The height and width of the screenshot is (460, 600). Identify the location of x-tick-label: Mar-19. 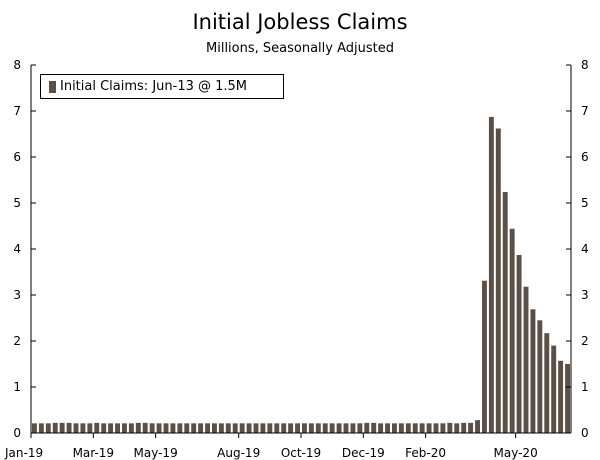
(93, 453).